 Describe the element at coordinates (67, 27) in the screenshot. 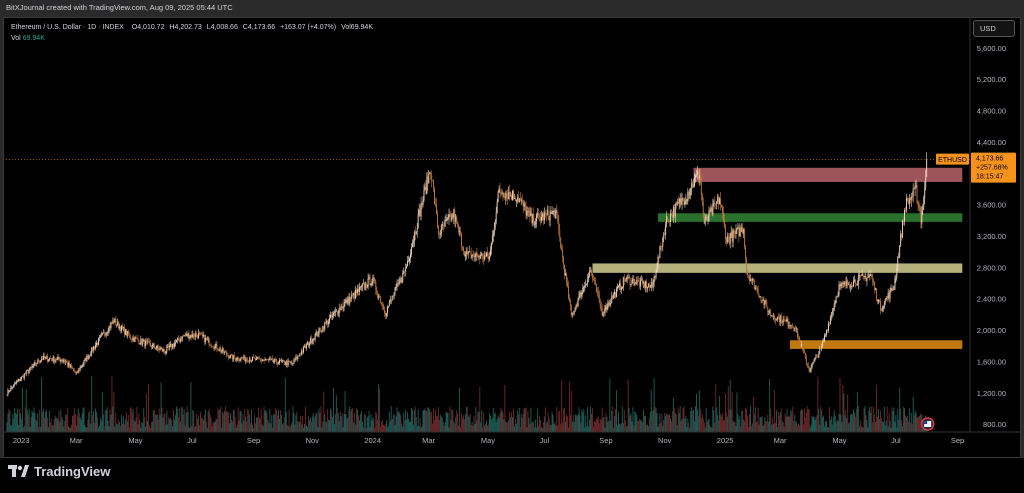

I see `symbol-title: Ethereum / U.S. Dollar · 1D · INDEX` at that location.